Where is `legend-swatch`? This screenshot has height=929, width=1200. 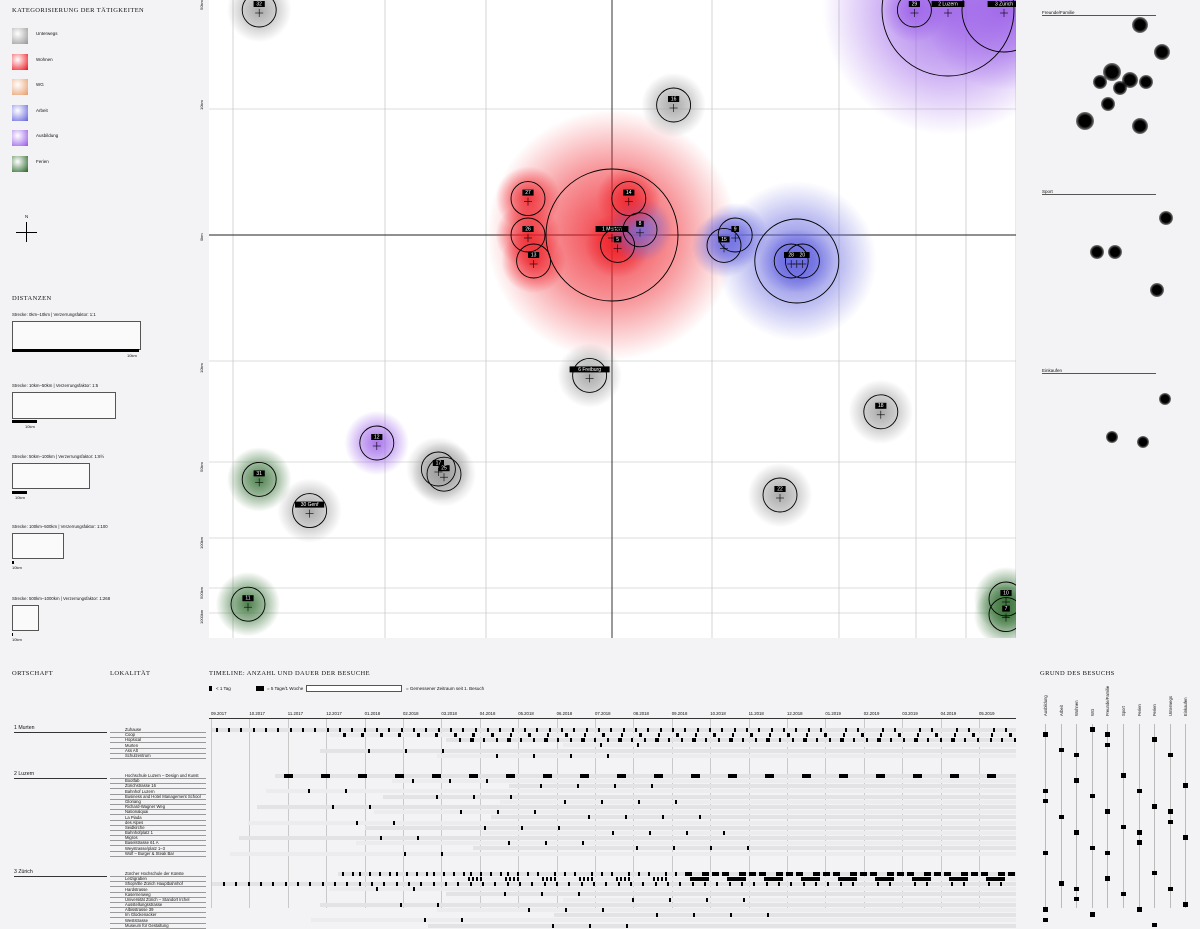 legend-swatch is located at coordinates (20, 36).